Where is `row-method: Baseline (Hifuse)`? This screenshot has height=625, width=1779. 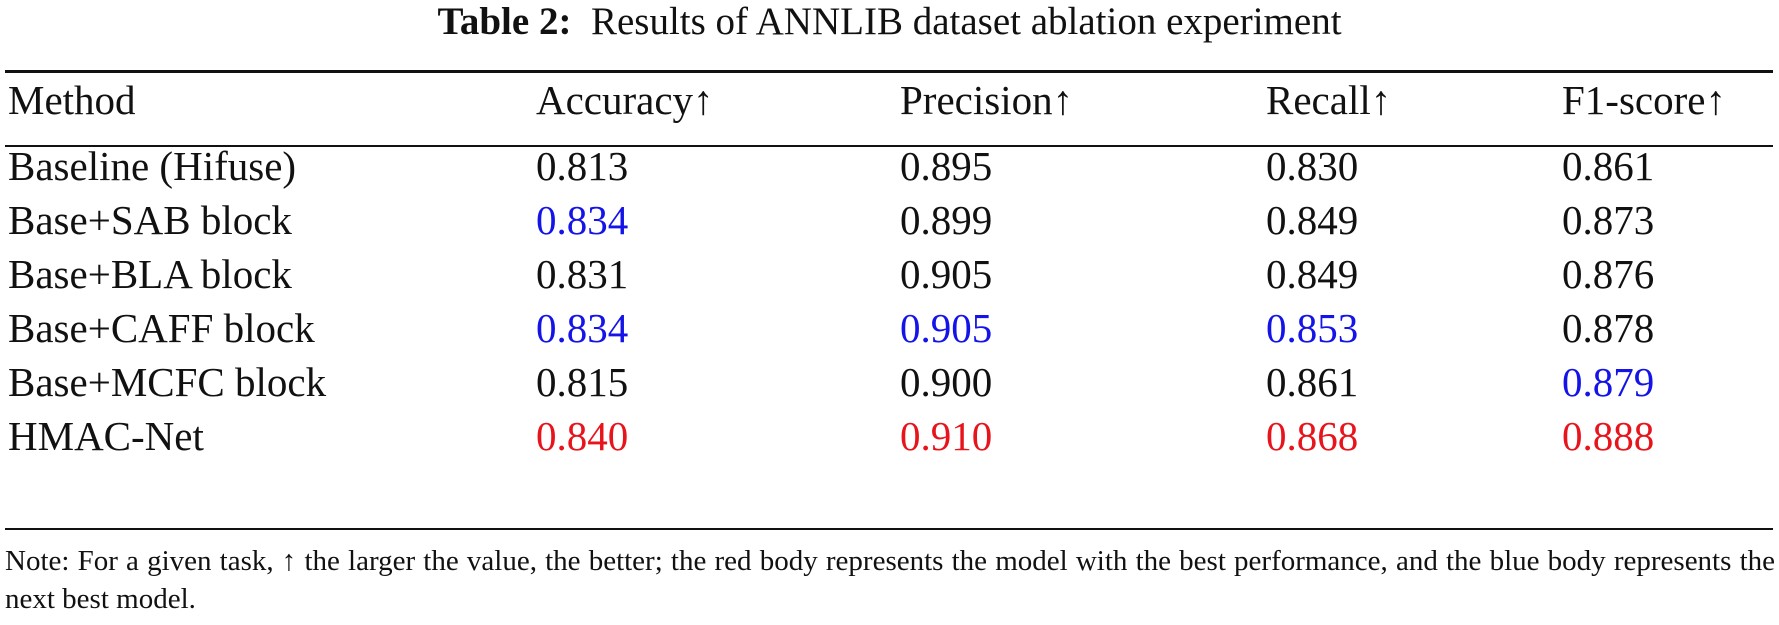 row-method: Baseline (Hifuse) is located at coordinates (152, 166).